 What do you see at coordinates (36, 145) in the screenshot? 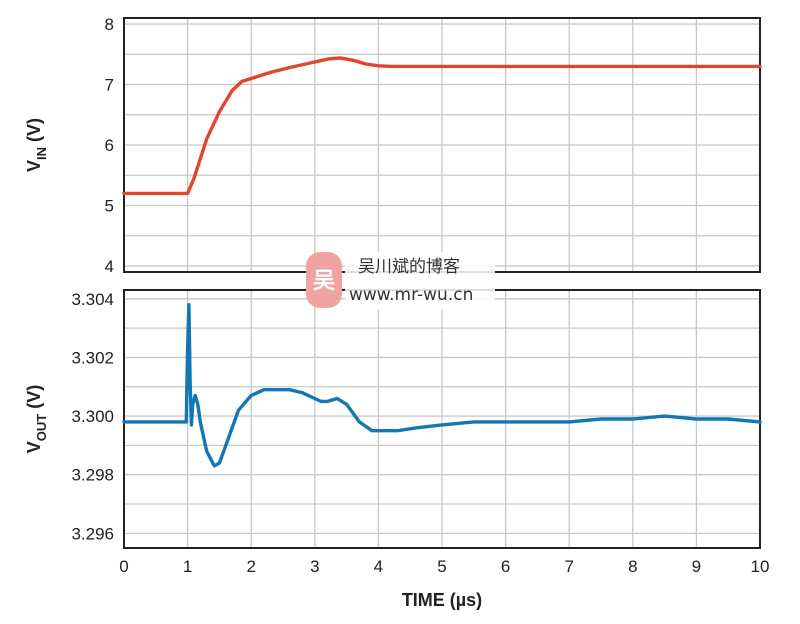
I see `vin-ylabel: VIN (V)` at bounding box center [36, 145].